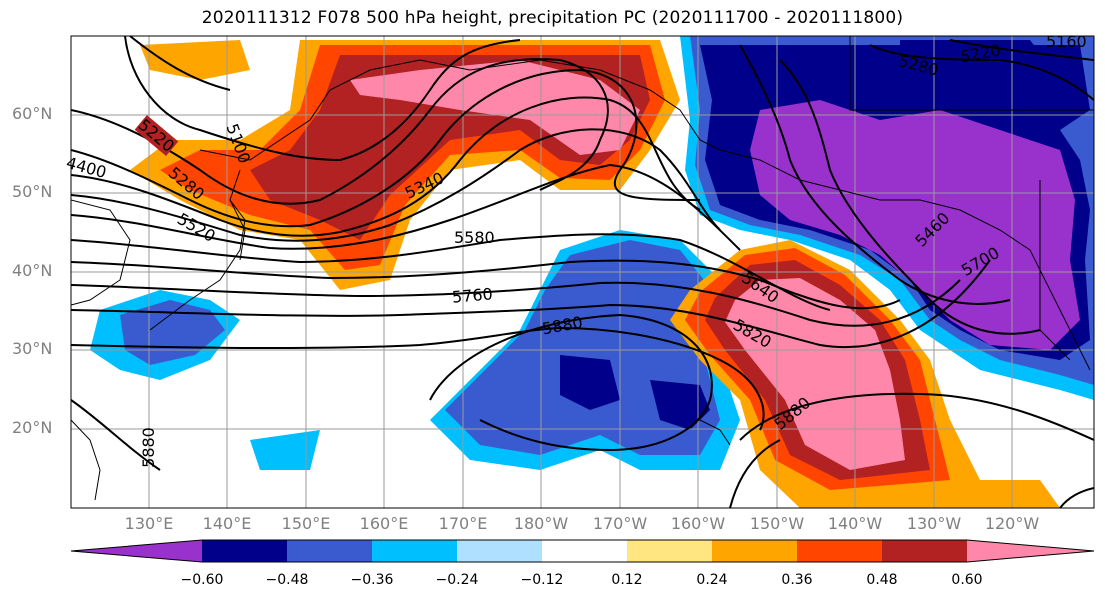 The image size is (1105, 601). I want to click on longitude-label: 150°W, so click(777, 523).